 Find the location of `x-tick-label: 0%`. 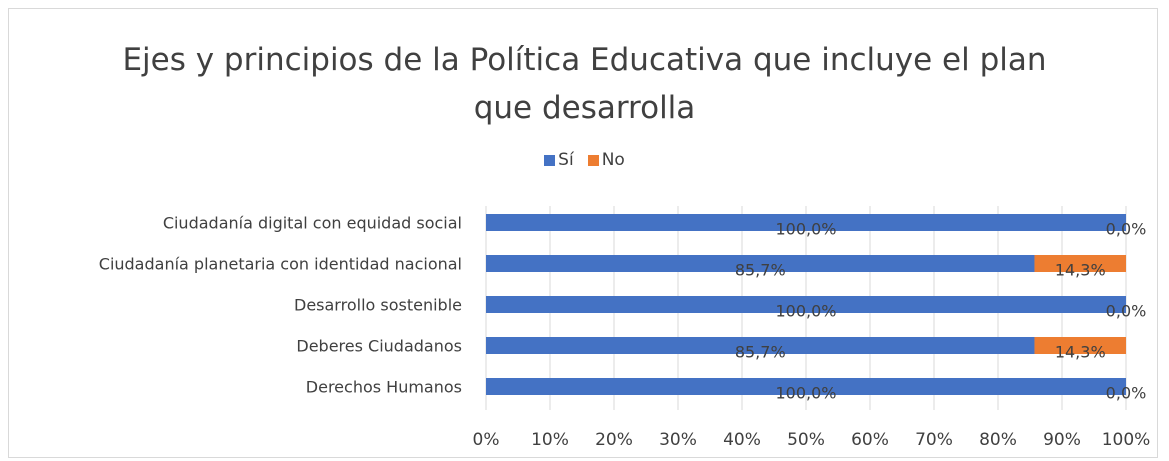

x-tick-label: 0% is located at coordinates (486, 440).